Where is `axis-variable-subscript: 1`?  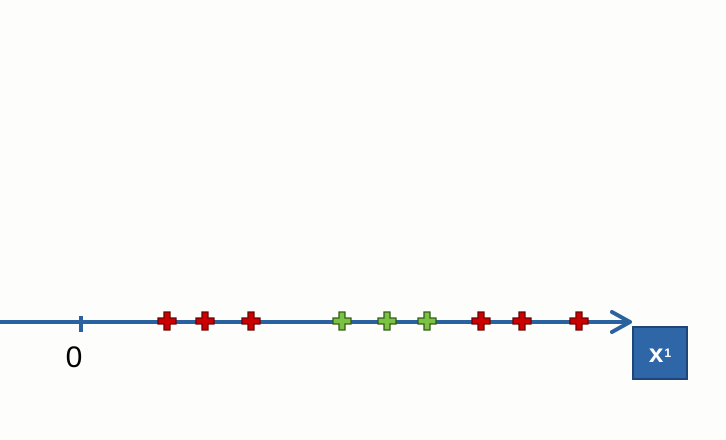
axis-variable-subscript: 1 is located at coordinates (668, 353).